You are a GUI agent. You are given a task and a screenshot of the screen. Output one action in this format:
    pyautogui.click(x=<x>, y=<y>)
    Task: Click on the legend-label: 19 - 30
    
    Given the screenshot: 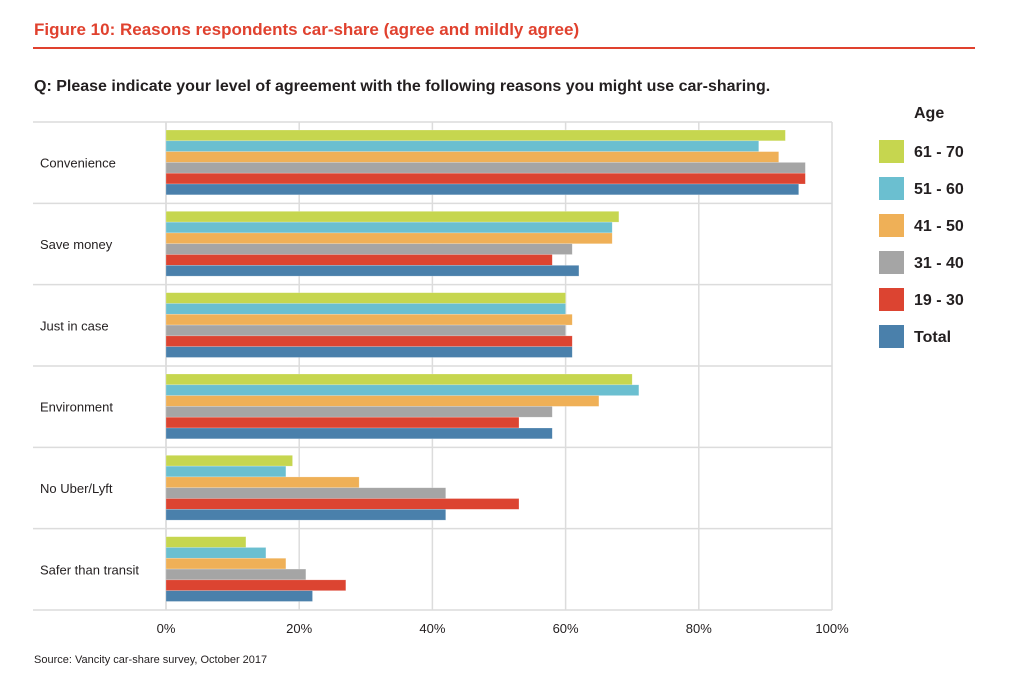 What is the action you would take?
    pyautogui.click(x=939, y=300)
    